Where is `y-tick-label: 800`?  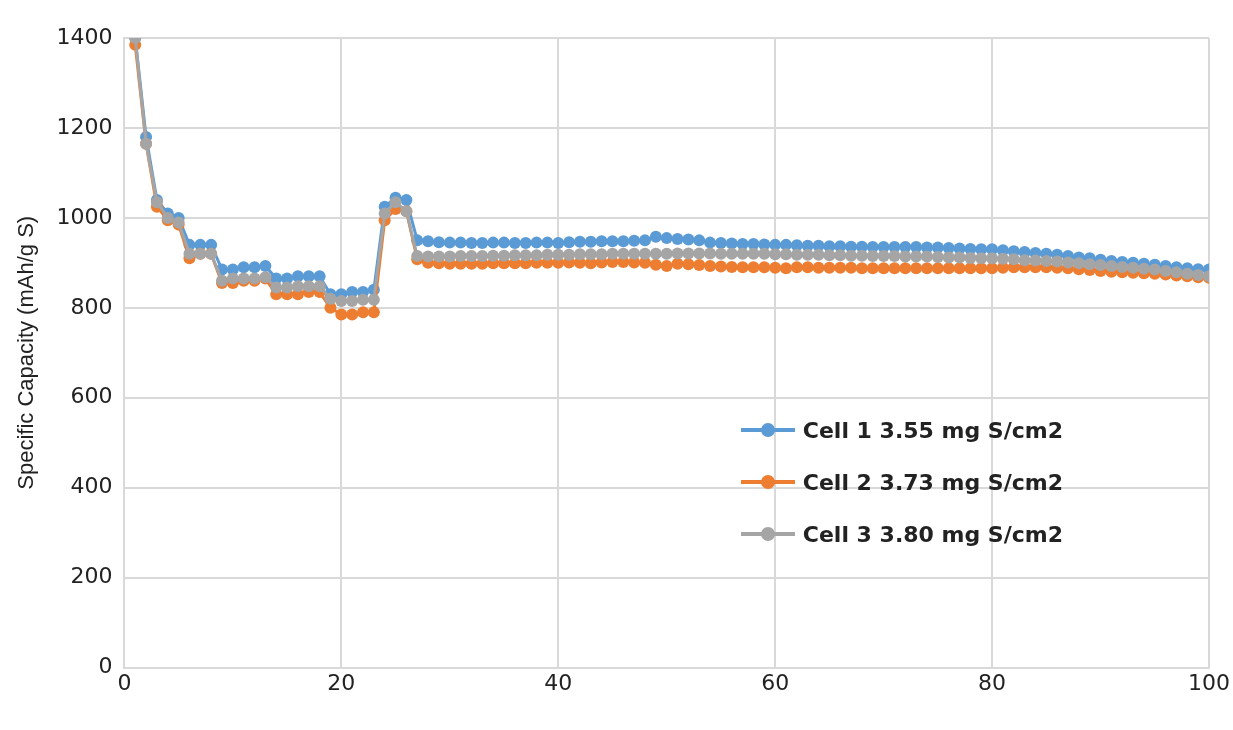
y-tick-label: 800 is located at coordinates (91, 306).